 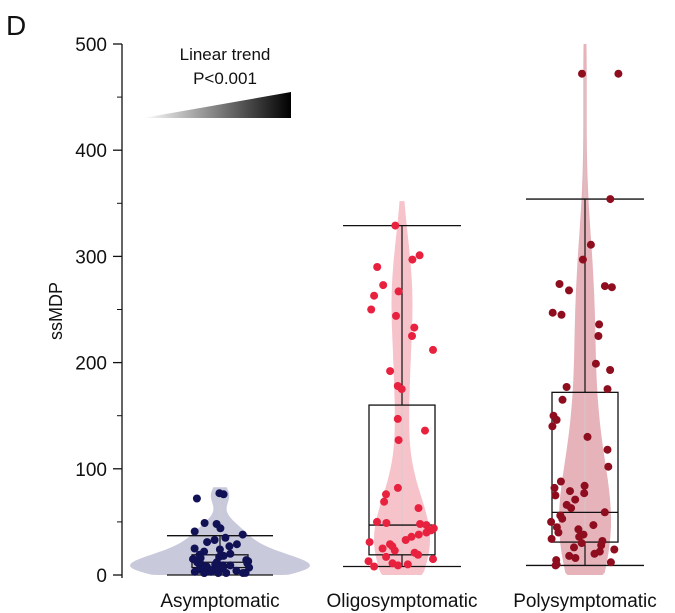 What do you see at coordinates (225, 78) in the screenshot?
I see `linear-trend-p-value: P<0.001` at bounding box center [225, 78].